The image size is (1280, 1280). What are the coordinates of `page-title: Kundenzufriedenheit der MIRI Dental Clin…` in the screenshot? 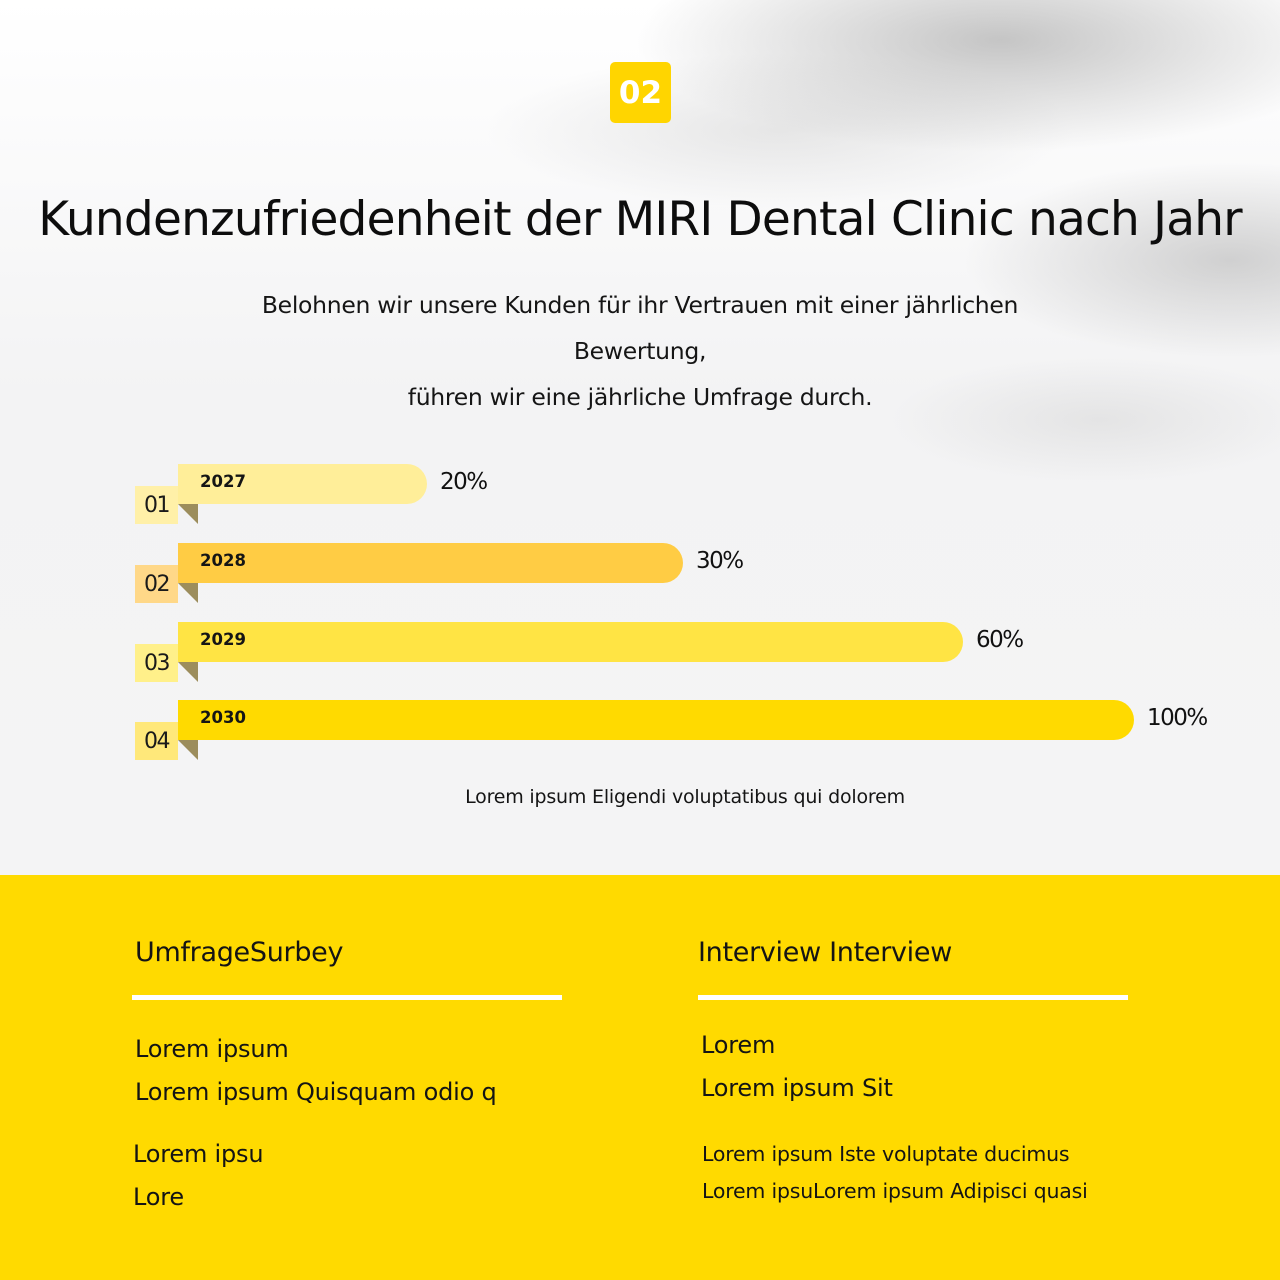 It's located at (640, 219).